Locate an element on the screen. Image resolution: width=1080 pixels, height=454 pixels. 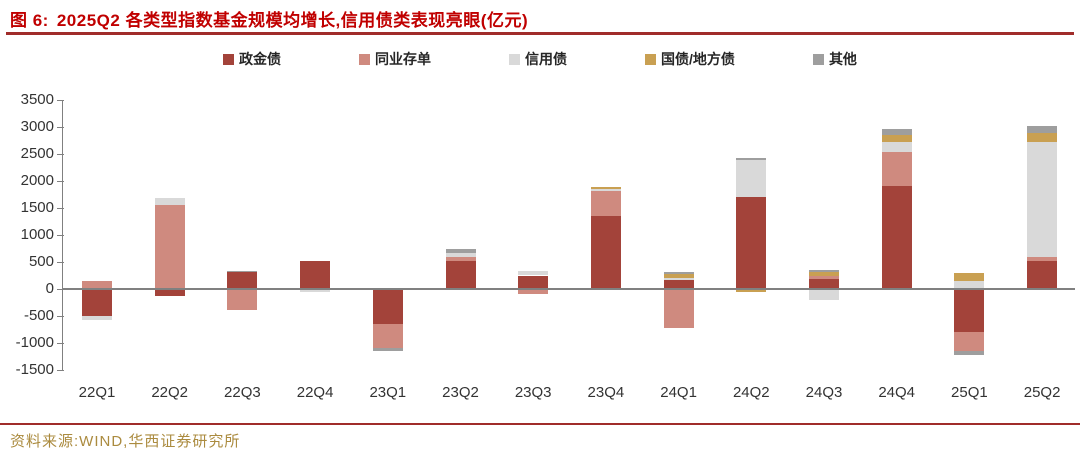
legend-item: 国债/地方债 is located at coordinates (690, 59).